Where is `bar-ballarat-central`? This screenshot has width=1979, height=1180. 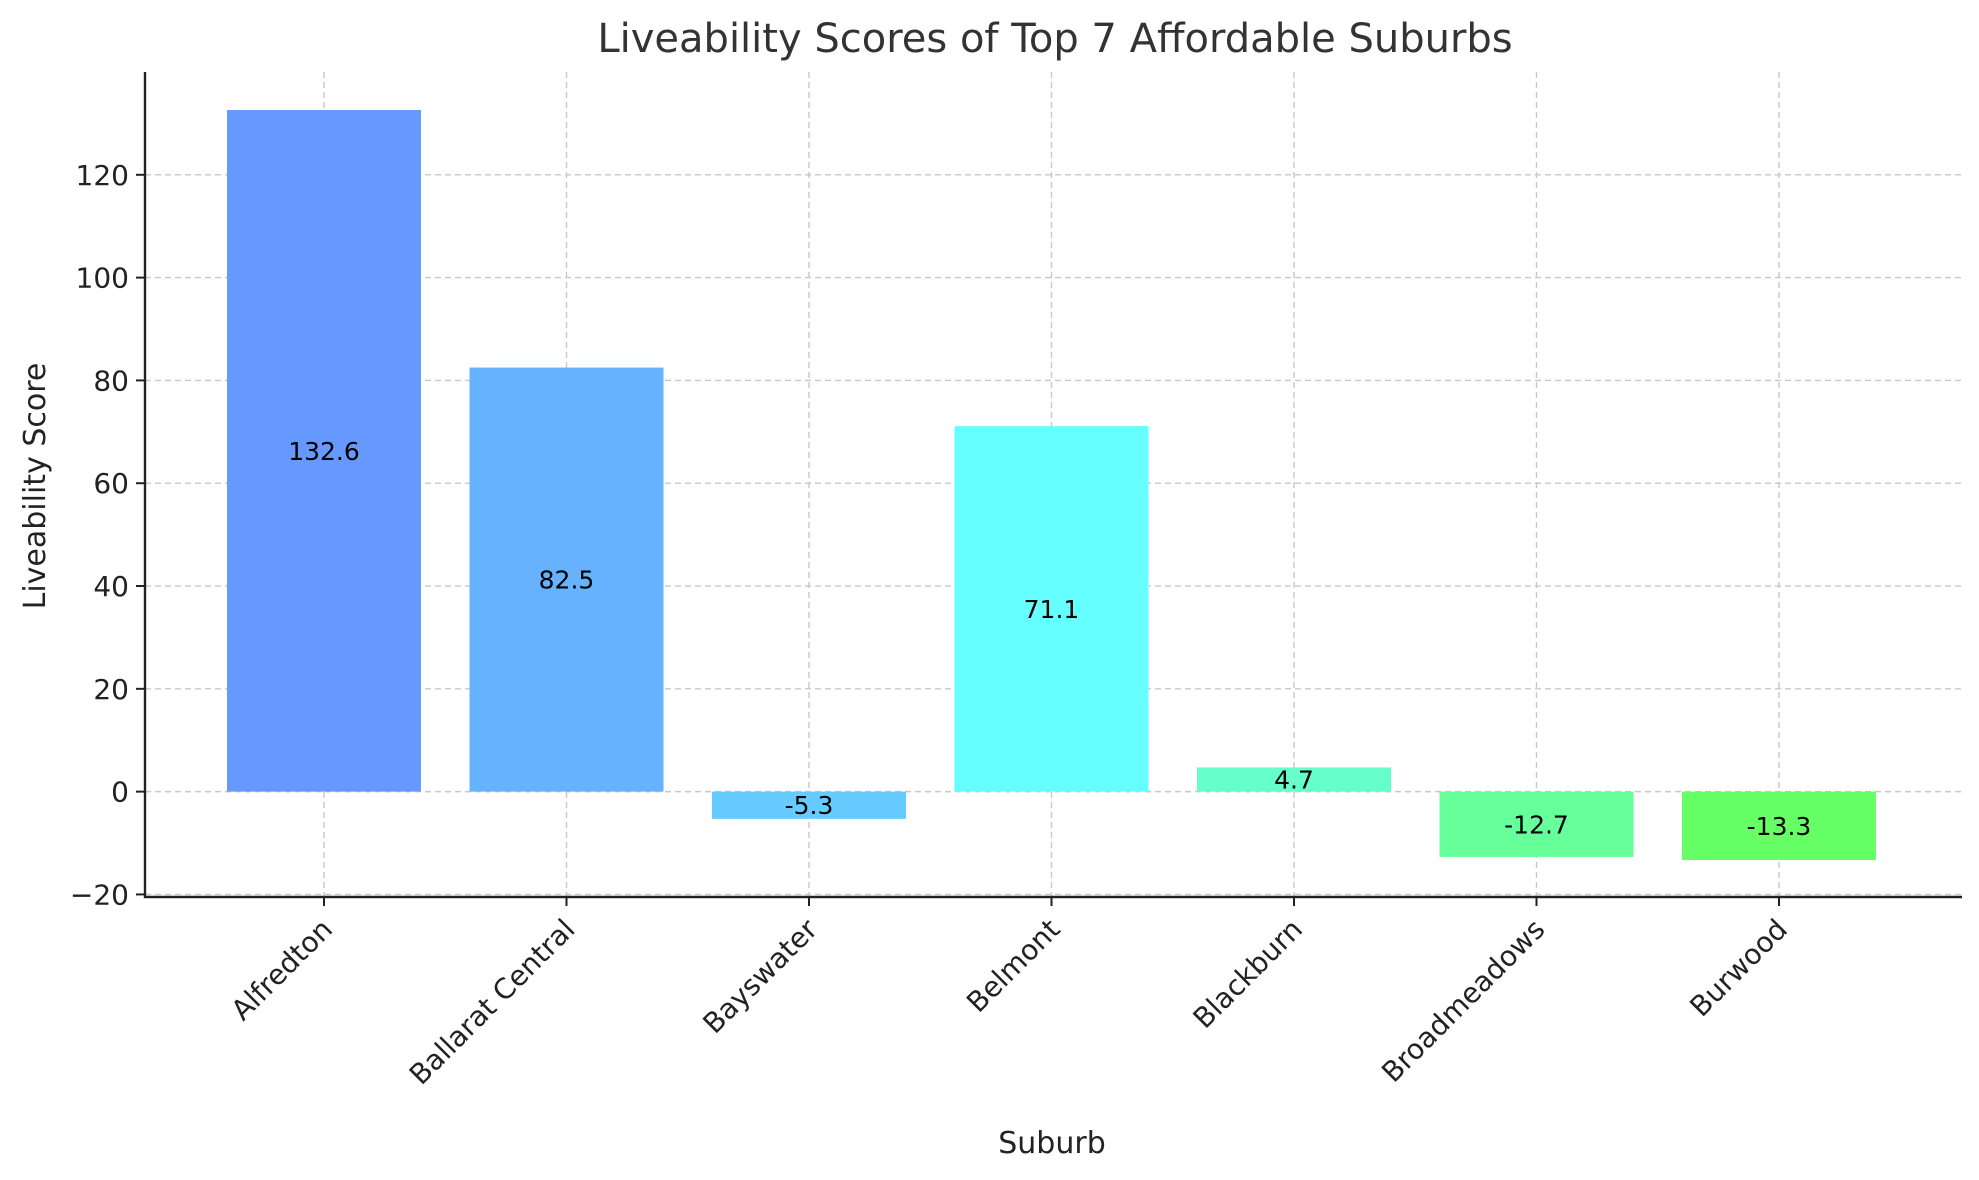 bar-ballarat-central is located at coordinates (566, 579).